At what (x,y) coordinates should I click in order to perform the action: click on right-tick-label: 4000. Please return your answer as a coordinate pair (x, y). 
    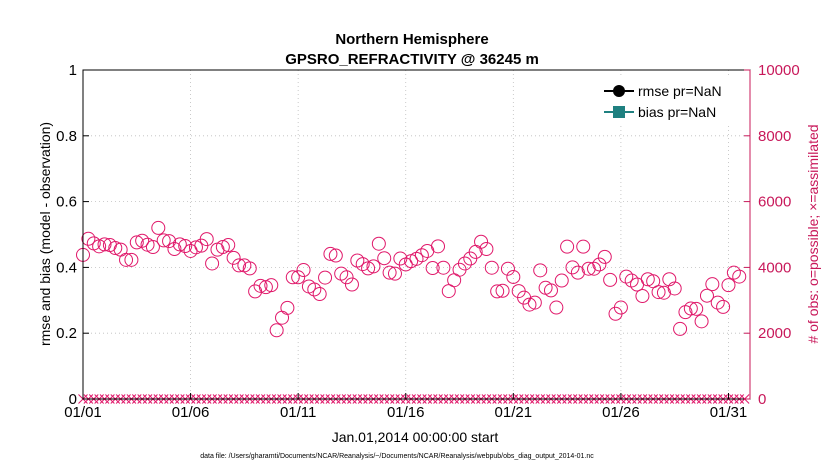
    Looking at the image, I should click on (774, 267).